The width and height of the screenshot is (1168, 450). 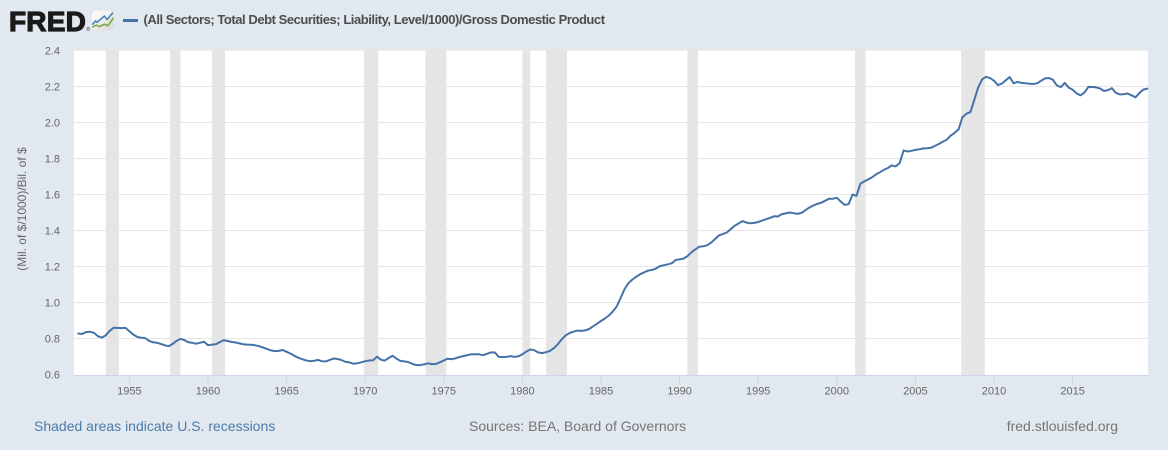 What do you see at coordinates (758, 392) in the screenshot?
I see `svg-text: 1995` at bounding box center [758, 392].